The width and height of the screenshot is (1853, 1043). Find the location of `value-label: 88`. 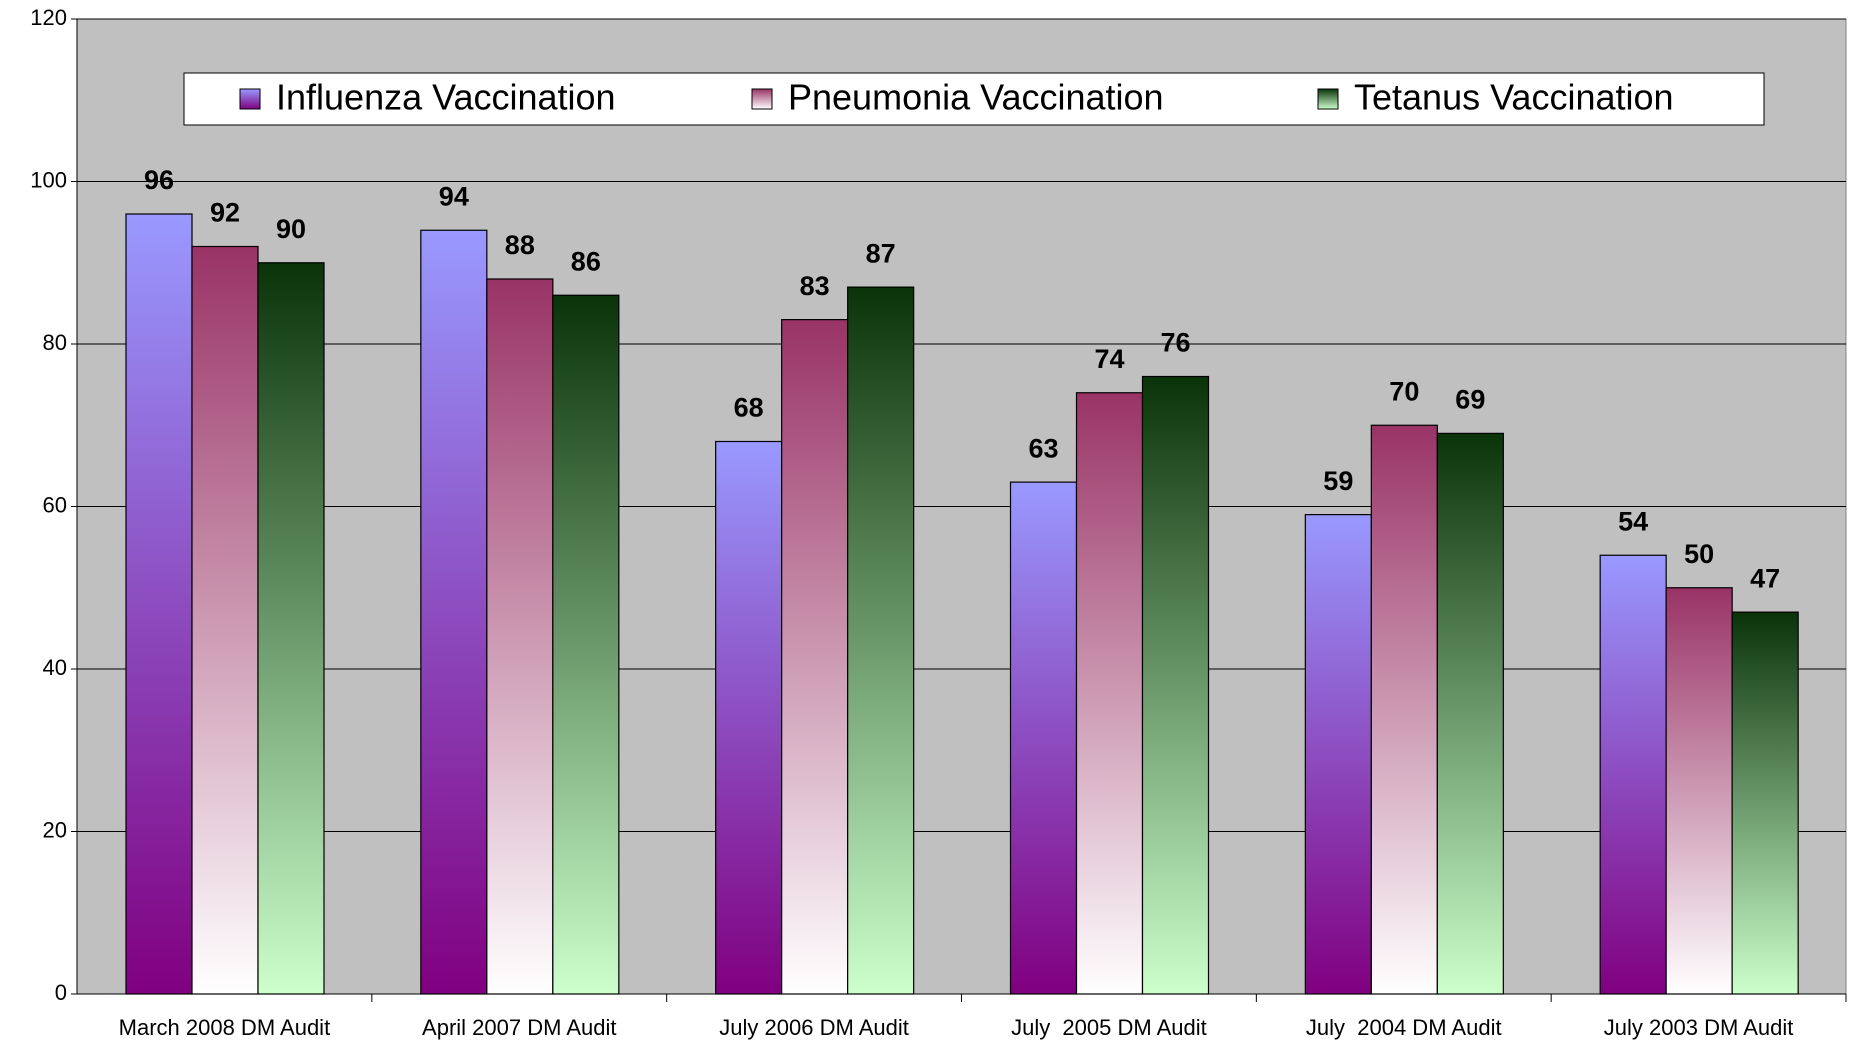

value-label: 88 is located at coordinates (520, 245).